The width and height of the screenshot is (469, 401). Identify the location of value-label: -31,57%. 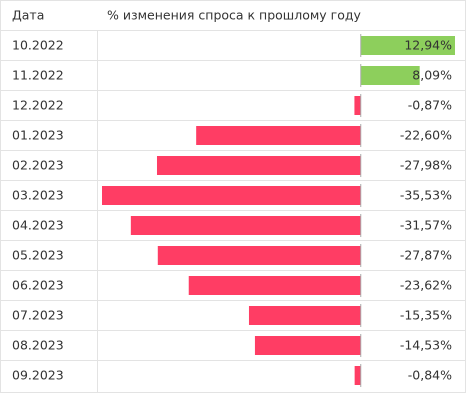
(426, 225).